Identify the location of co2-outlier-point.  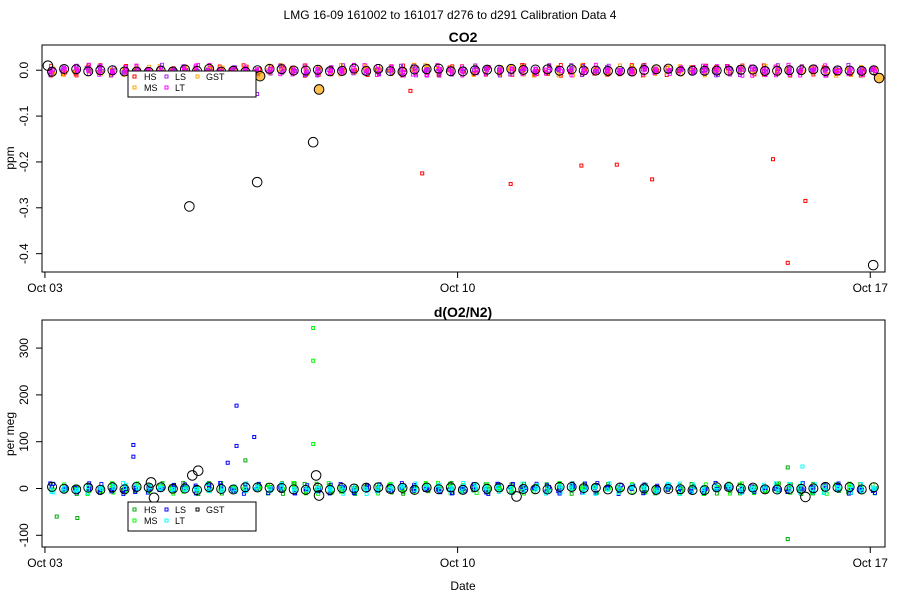
(581, 165).